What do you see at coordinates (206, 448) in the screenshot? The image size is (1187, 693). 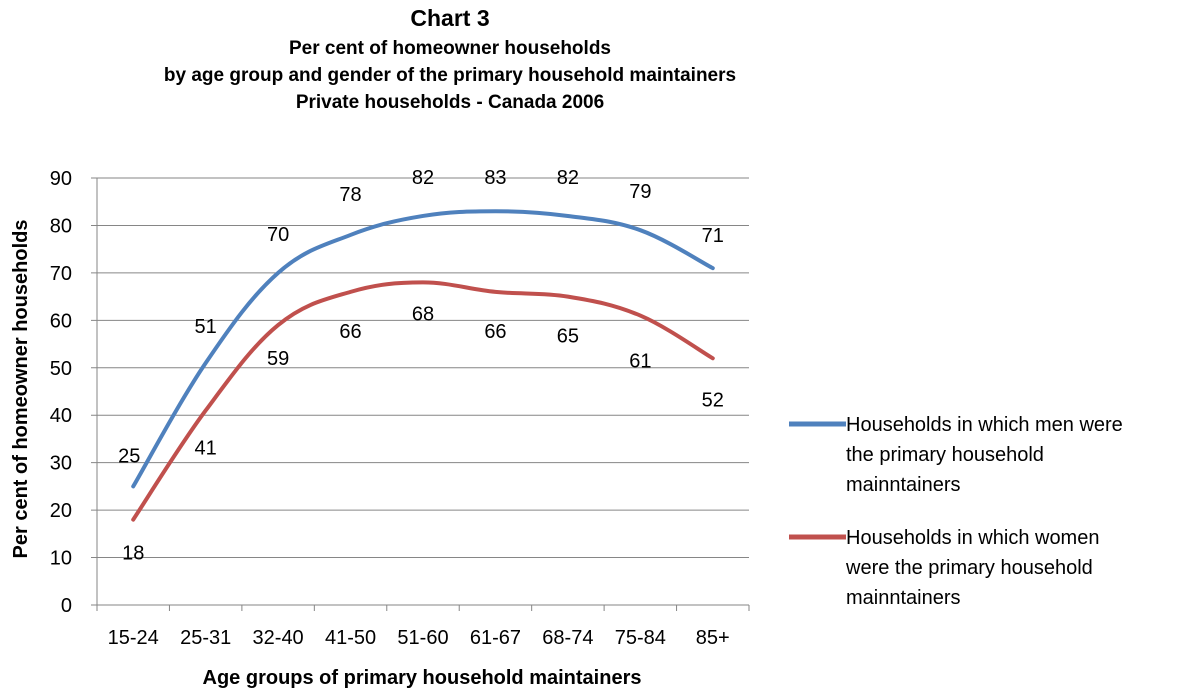 I see `data-label: 41` at bounding box center [206, 448].